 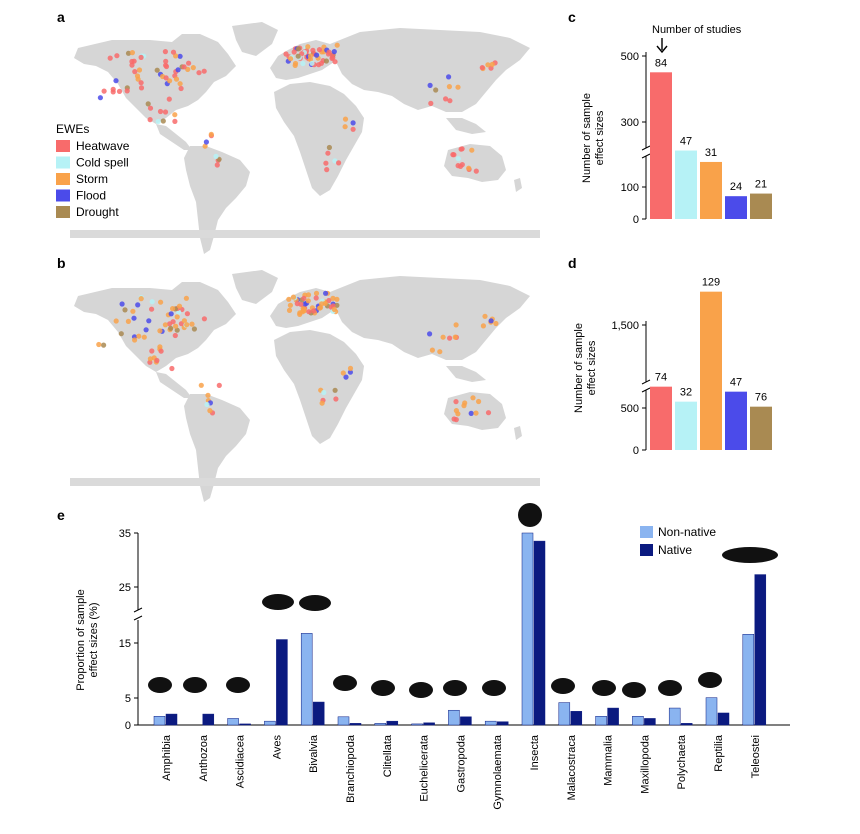 What do you see at coordinates (761, 206) in the screenshot?
I see `bar-drought` at bounding box center [761, 206].